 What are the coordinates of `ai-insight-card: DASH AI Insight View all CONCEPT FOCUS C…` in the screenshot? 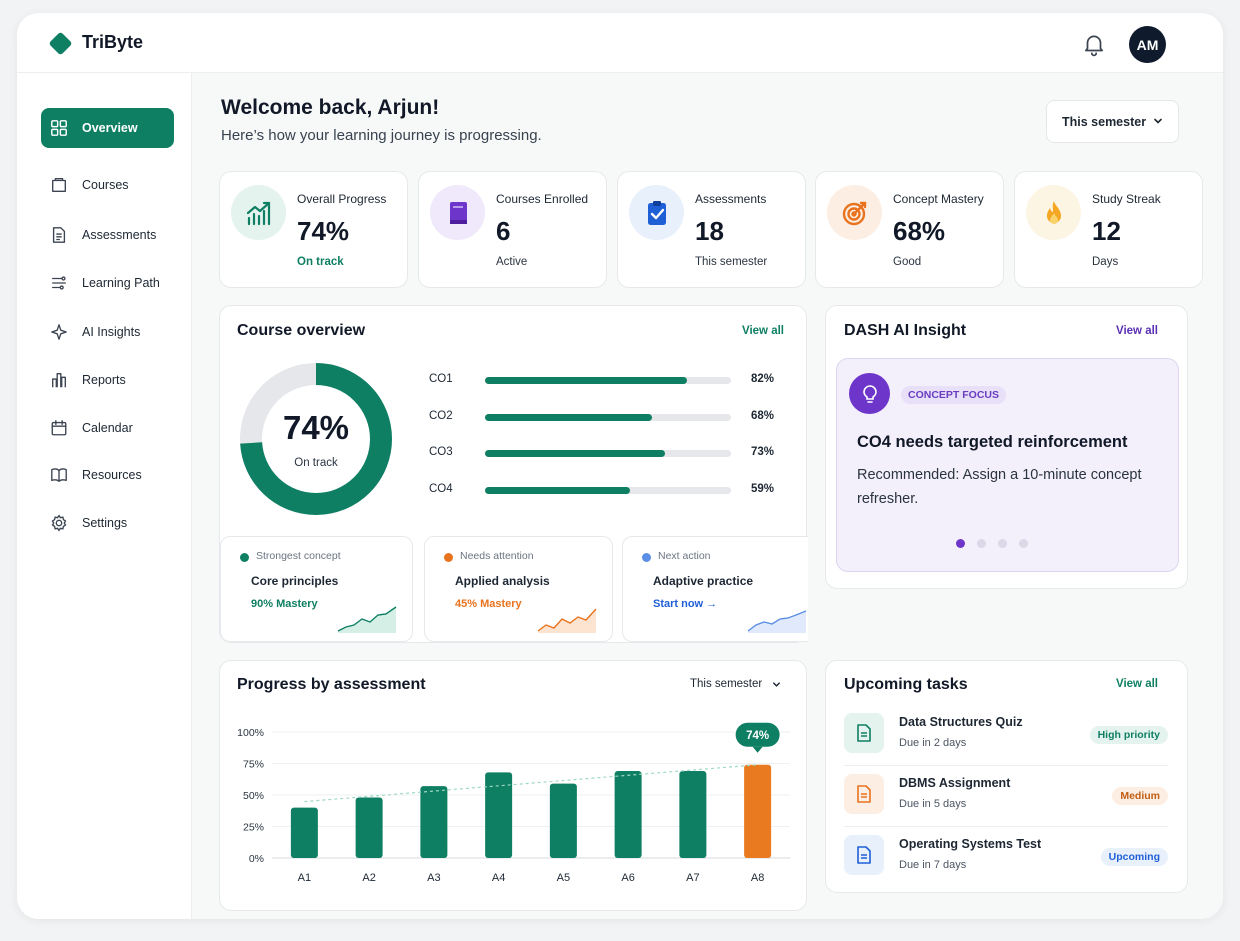 It's located at (1006, 447).